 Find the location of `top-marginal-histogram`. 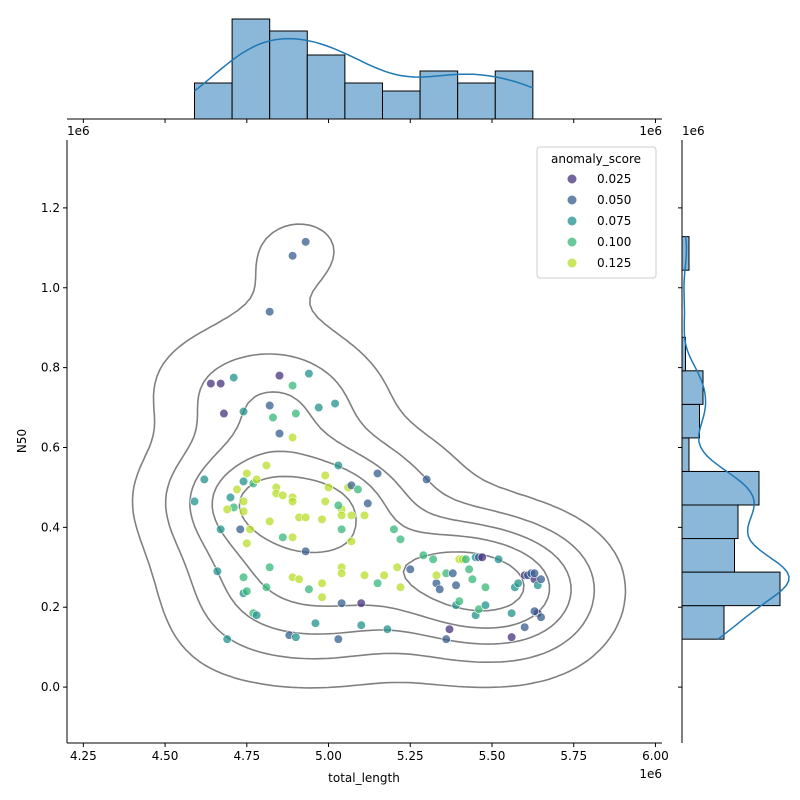

top-marginal-histogram is located at coordinates (364, 69).